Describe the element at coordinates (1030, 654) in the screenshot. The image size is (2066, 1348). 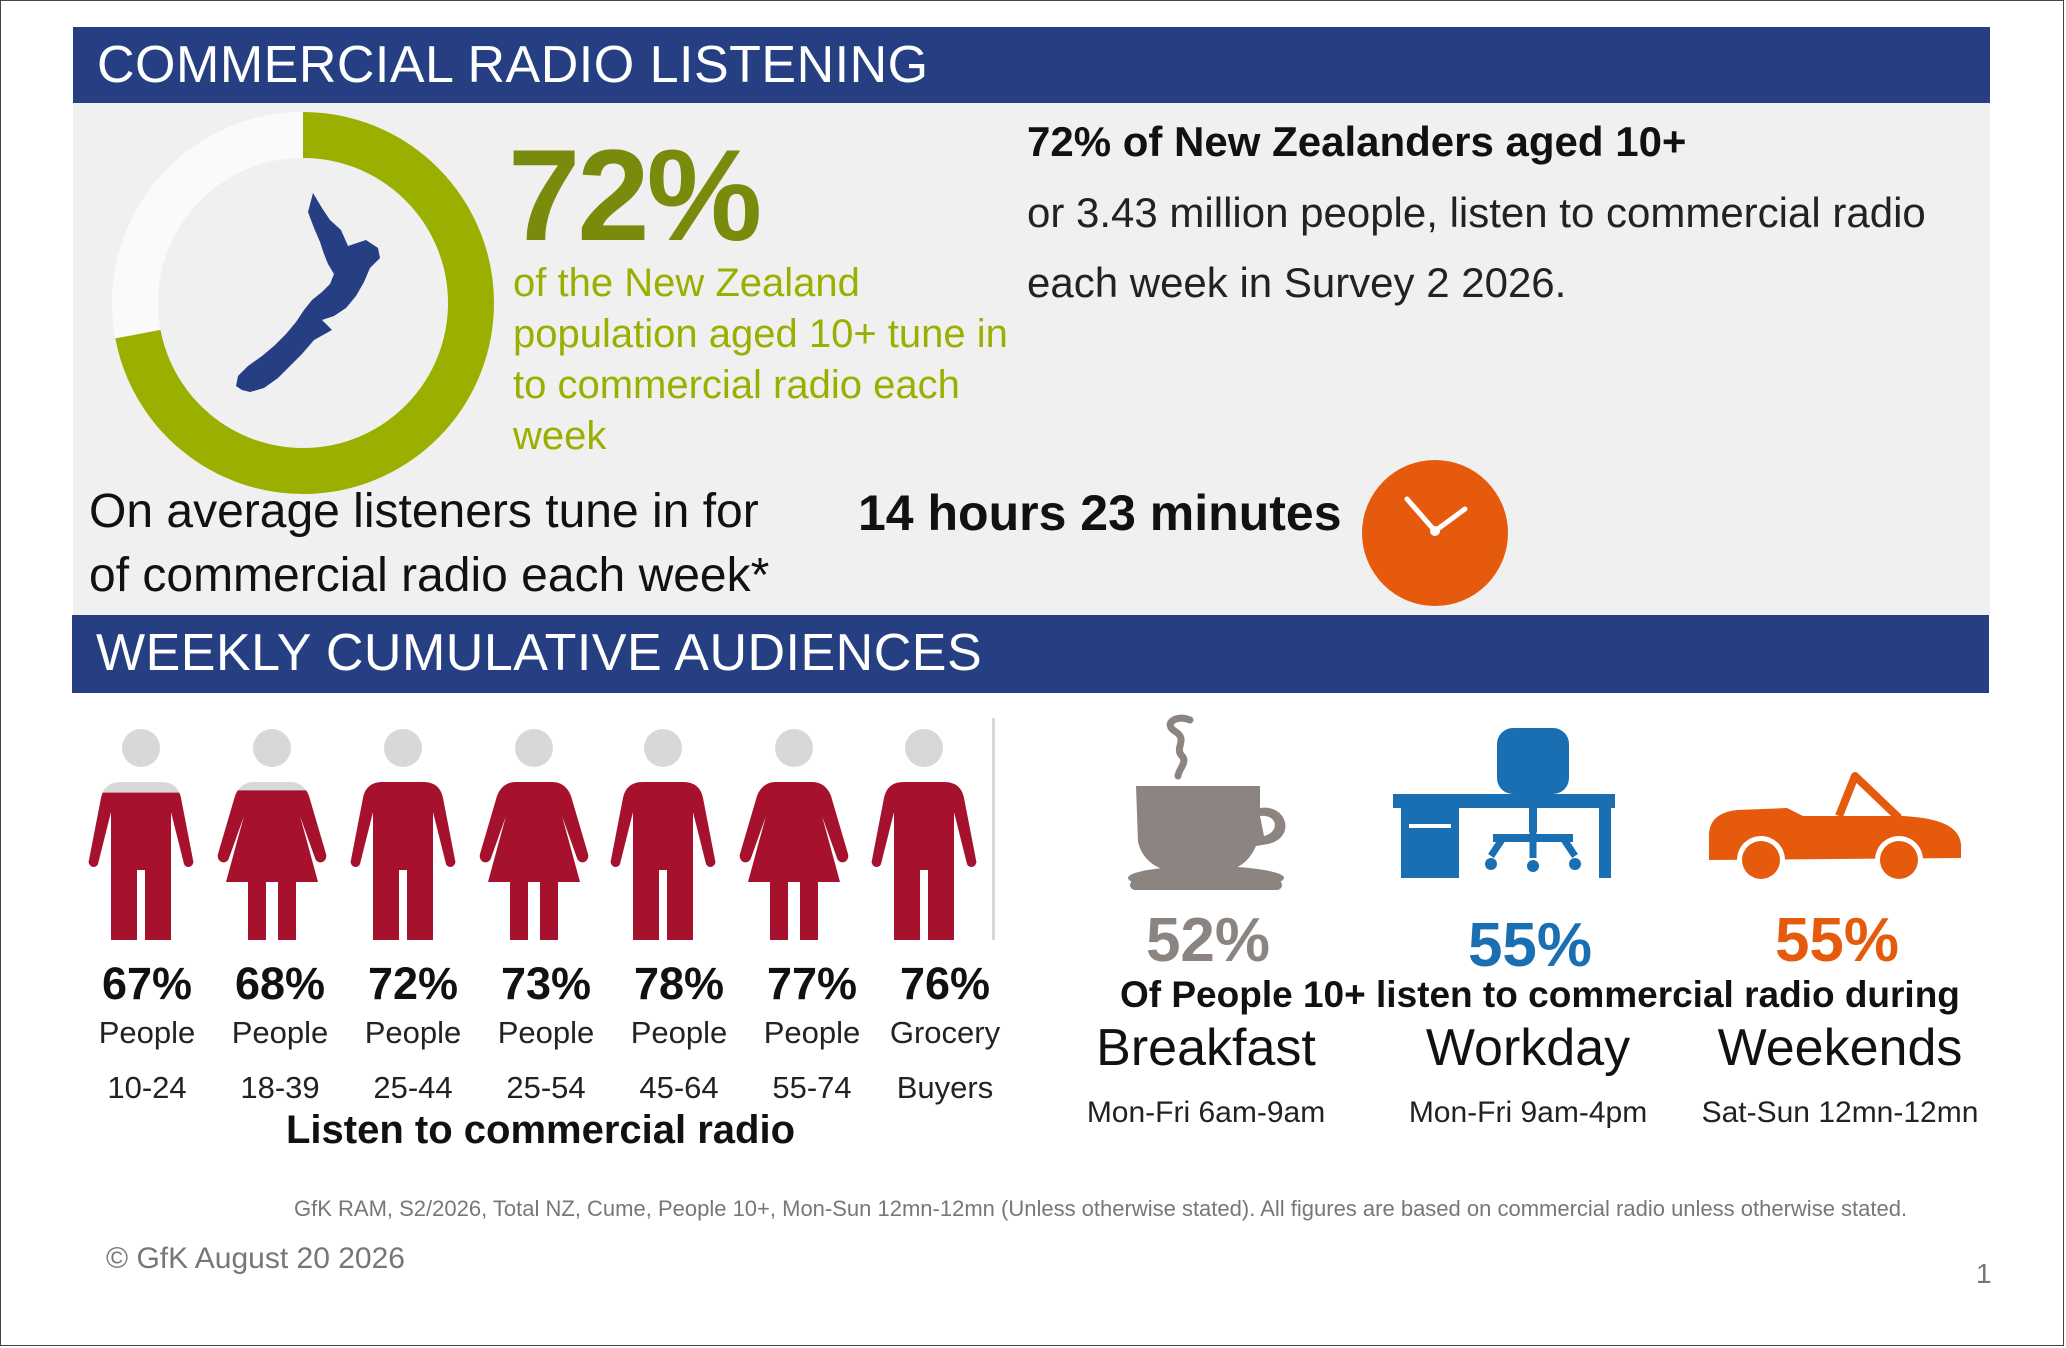
I see `section2-banner: WEEKLY CUMULATIVE AUDIENCES` at that location.